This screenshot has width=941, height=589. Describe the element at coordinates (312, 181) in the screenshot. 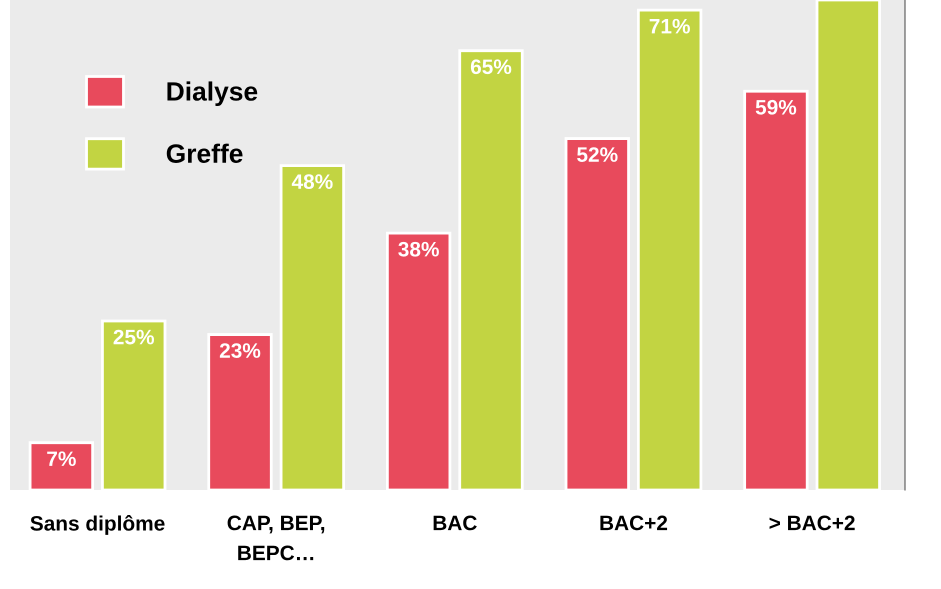

I see `data-label: 48%` at that location.